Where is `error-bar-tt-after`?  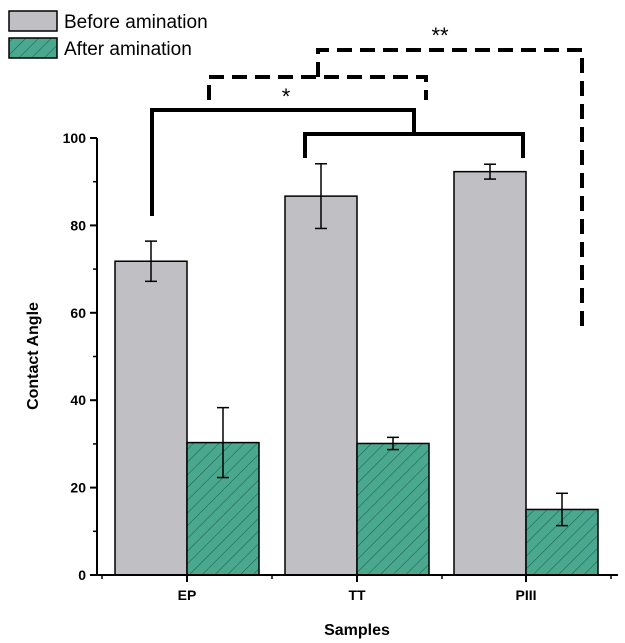
error-bar-tt-after is located at coordinates (393, 443).